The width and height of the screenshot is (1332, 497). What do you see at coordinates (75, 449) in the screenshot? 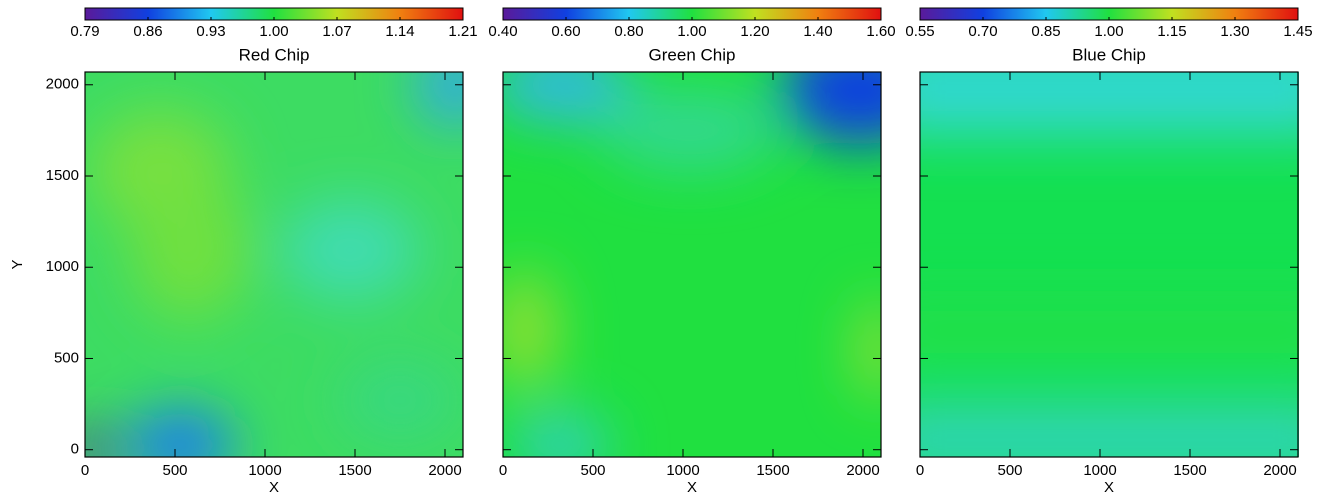
I see `y-tick-label: 0` at bounding box center [75, 449].